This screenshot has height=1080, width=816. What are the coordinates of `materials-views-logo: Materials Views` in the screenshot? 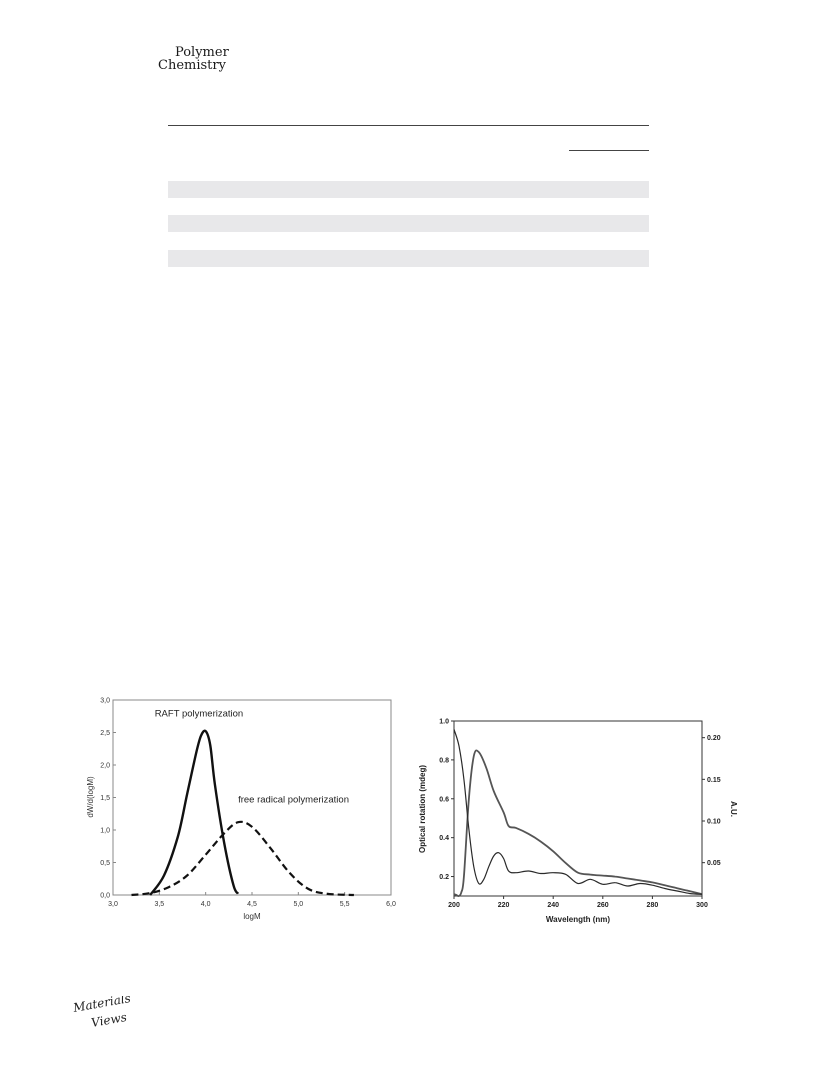 It's located at (103, 1013).